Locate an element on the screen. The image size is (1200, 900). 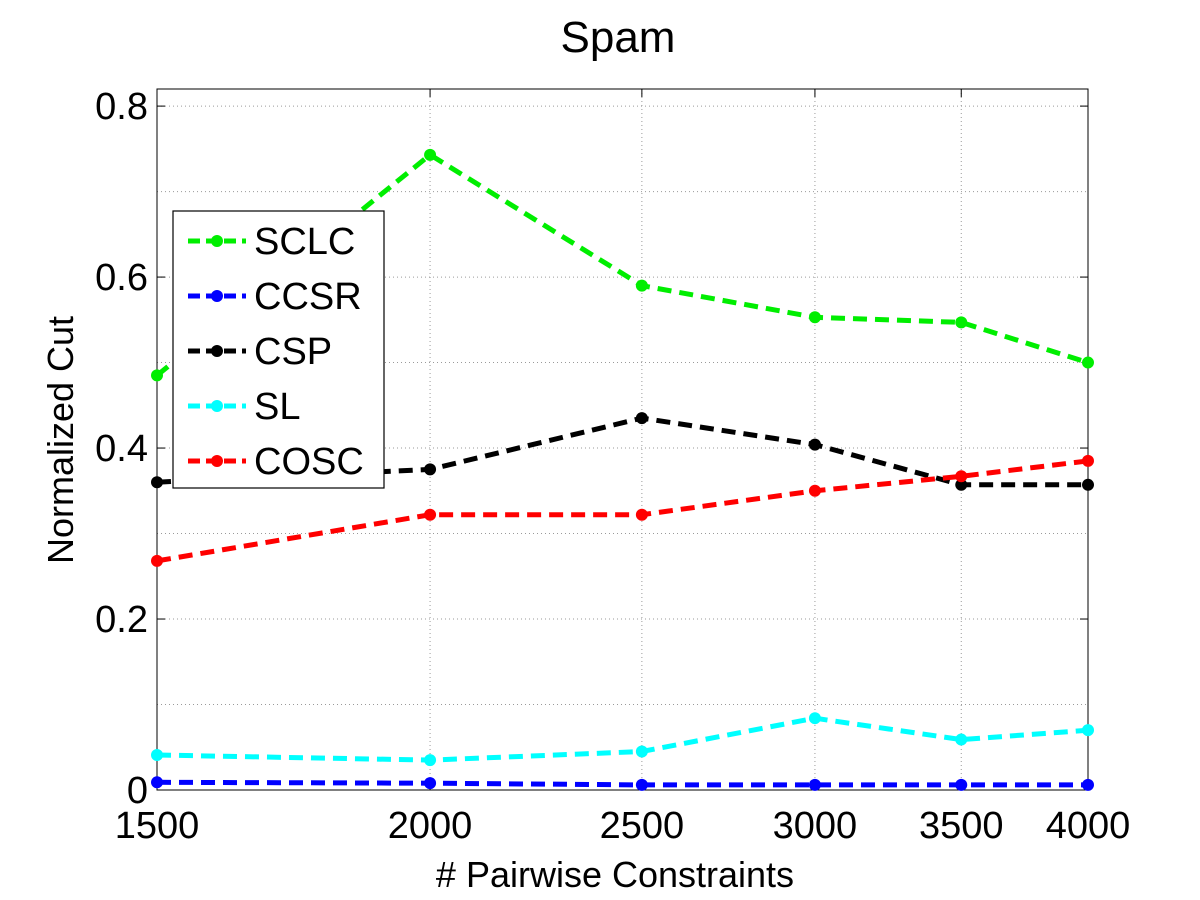
legend-label: COSC is located at coordinates (309, 462).